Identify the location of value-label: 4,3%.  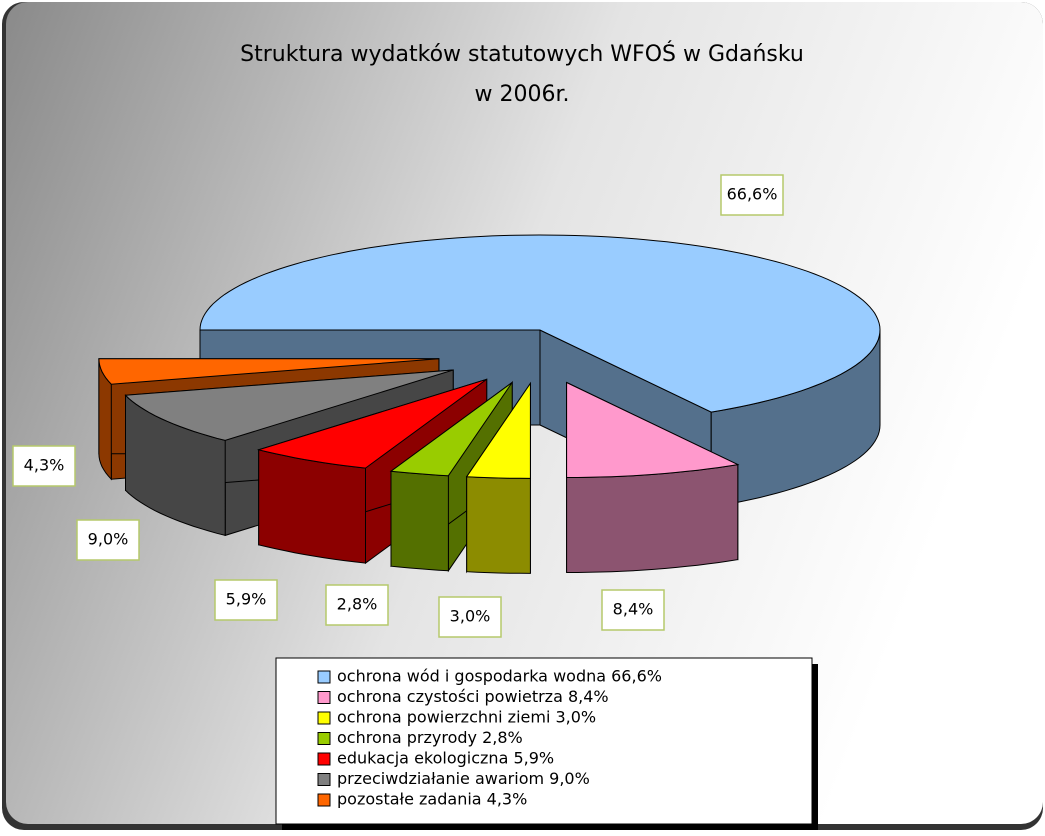
(44, 465).